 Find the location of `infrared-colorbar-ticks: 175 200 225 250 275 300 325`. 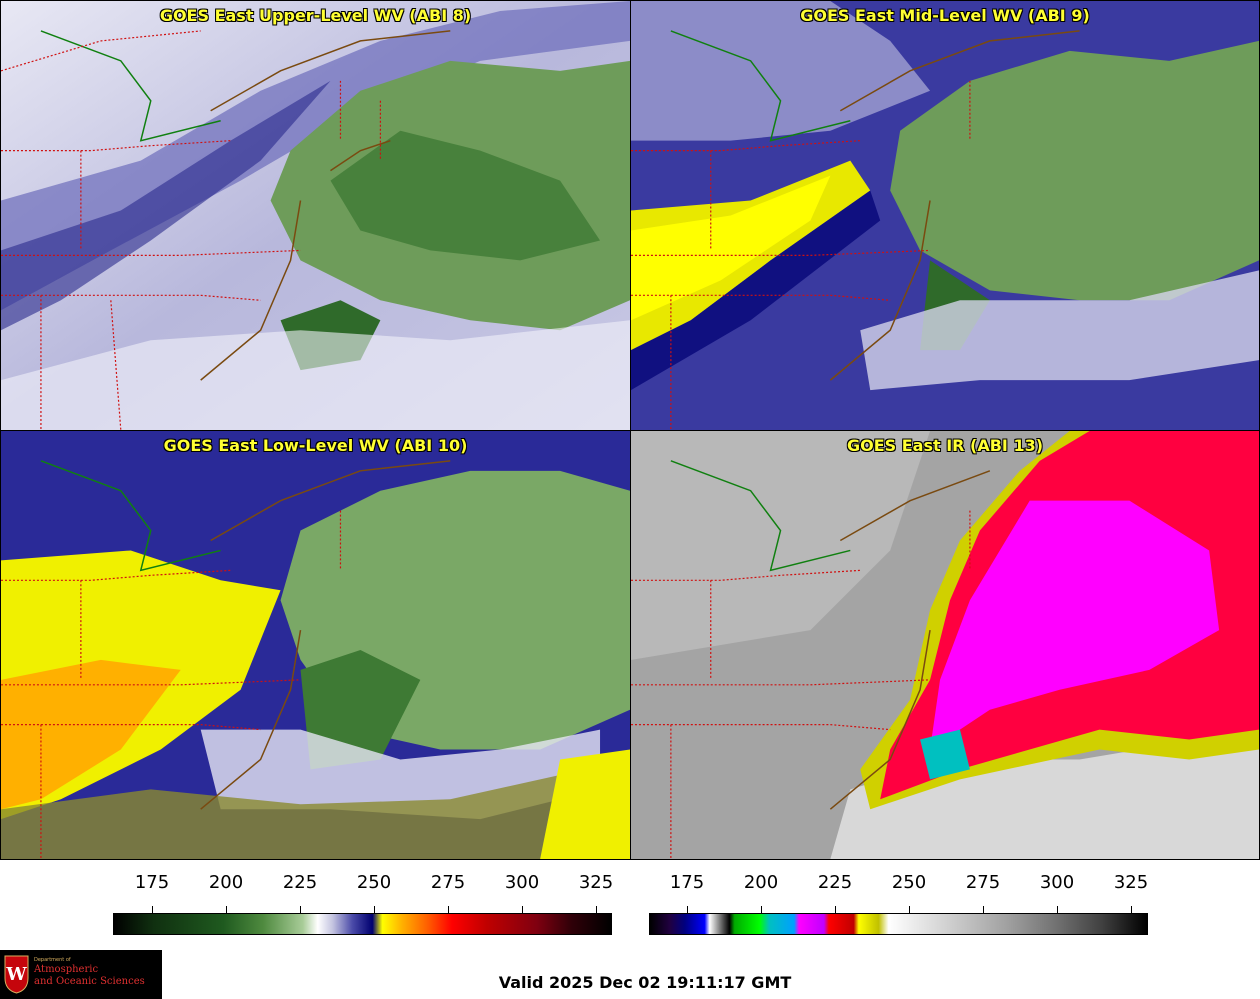

infrared-colorbar-ticks: 175 200 225 250 275 300 325 is located at coordinates (898, 892).